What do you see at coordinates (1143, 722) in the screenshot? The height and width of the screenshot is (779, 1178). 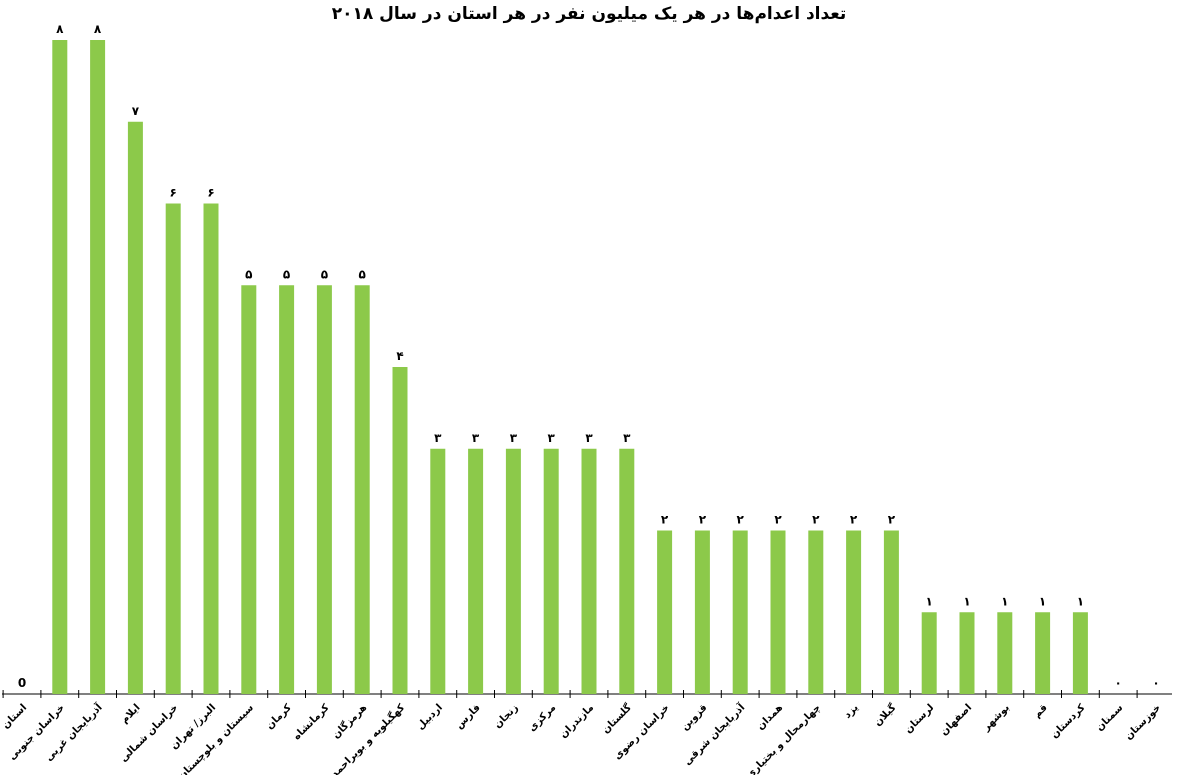 I see `x-tick-label: خوزستان` at bounding box center [1143, 722].